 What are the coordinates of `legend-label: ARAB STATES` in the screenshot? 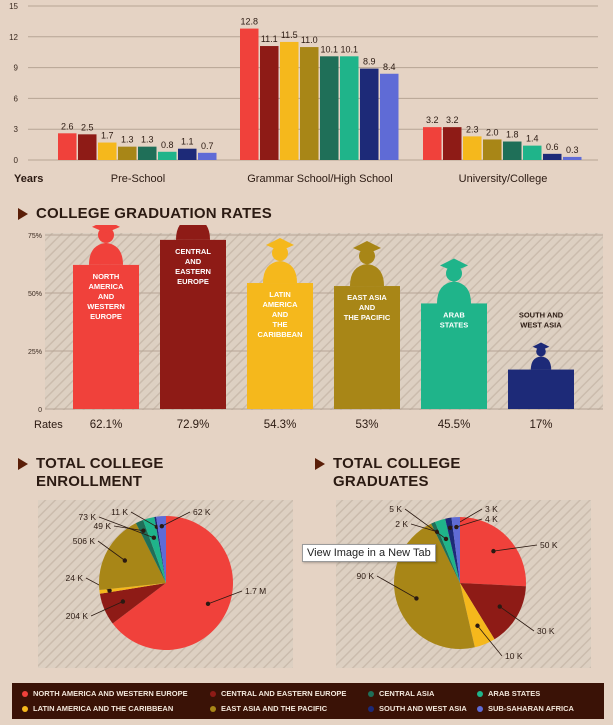 It's located at (514, 693).